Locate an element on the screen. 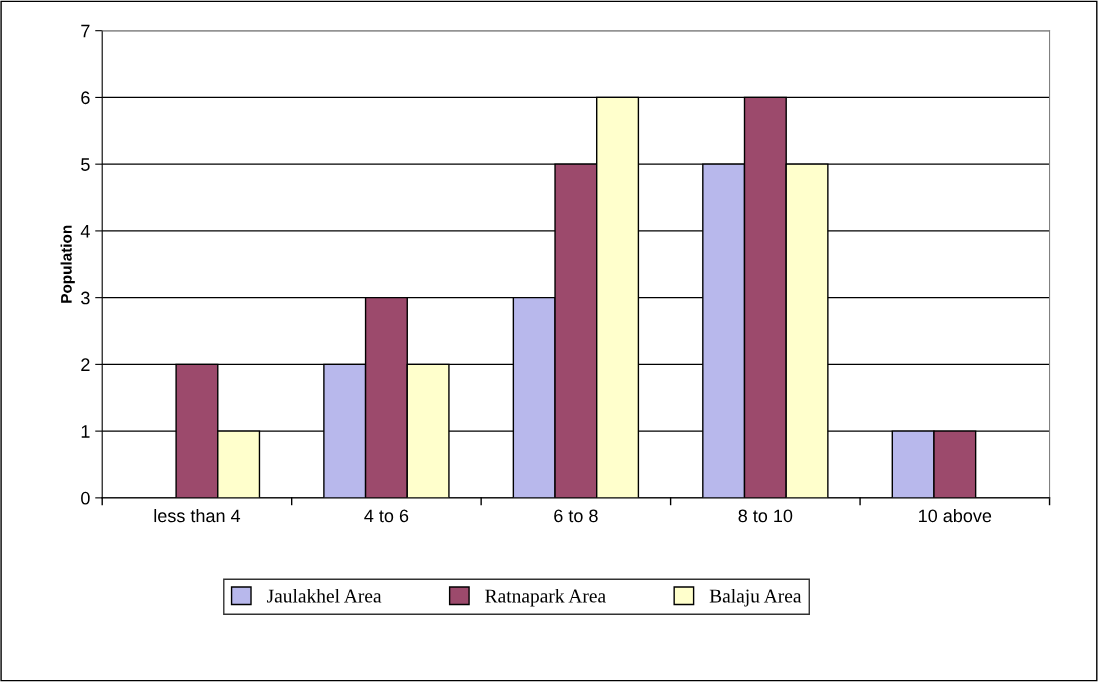 Image resolution: width=1099 pixels, height=682 pixels. x-tick-label: 6 to 8 is located at coordinates (576, 516).